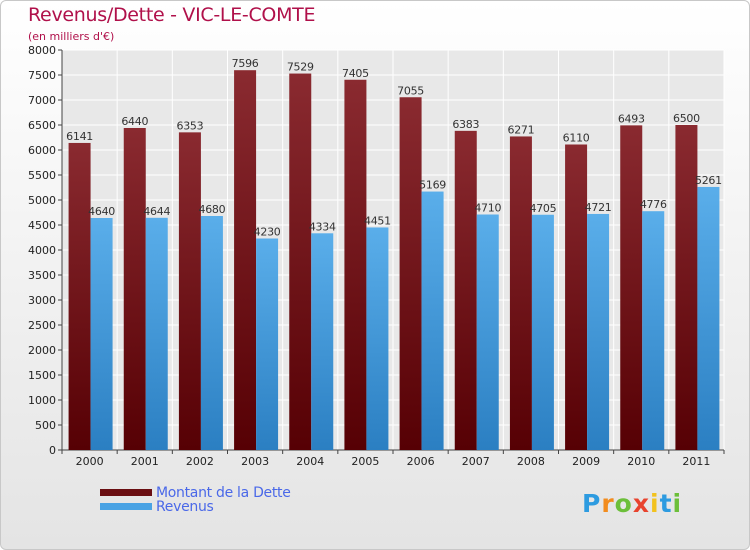 This screenshot has width=750, height=550. I want to click on y-tick-label: 500, so click(45, 425).